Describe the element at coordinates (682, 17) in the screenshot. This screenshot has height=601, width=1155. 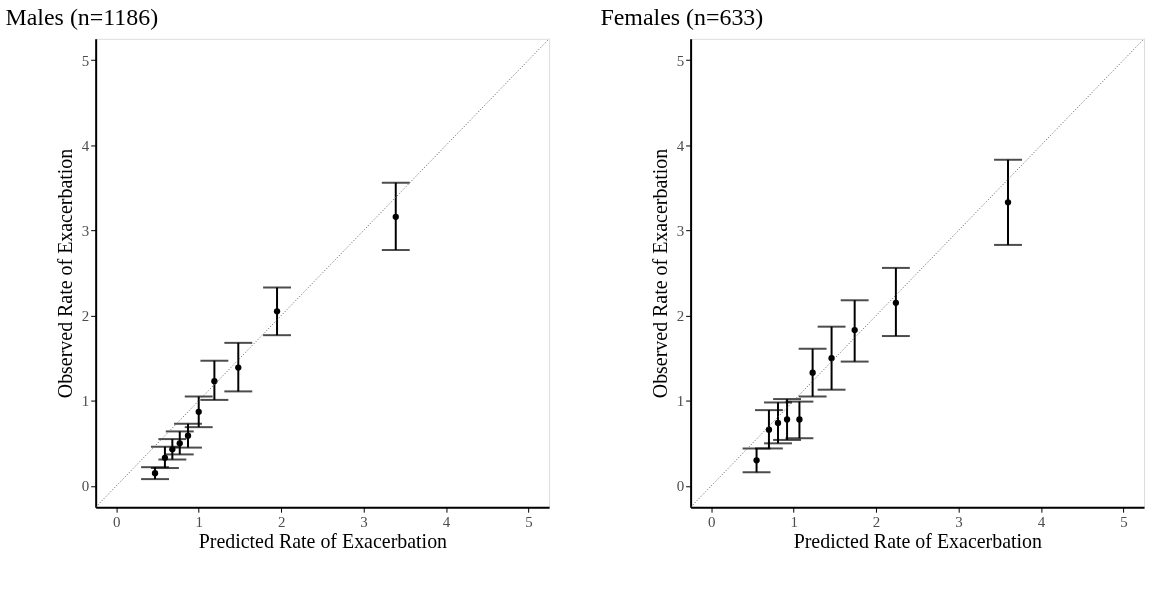
I see `chart-title: Females (n=633)` at that location.